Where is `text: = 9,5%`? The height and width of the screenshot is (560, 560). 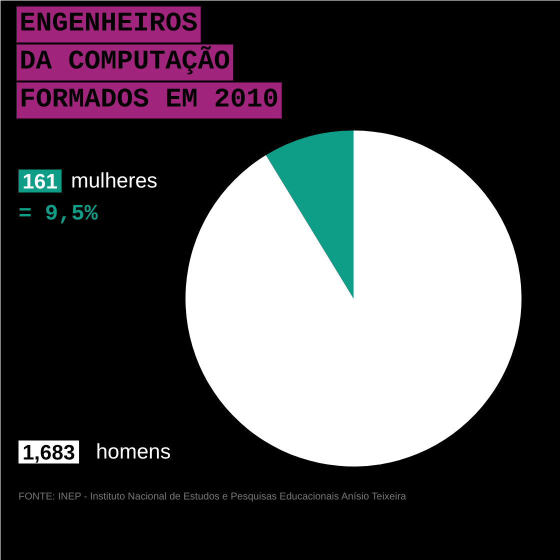 text: = 9,5% is located at coordinates (58, 214).